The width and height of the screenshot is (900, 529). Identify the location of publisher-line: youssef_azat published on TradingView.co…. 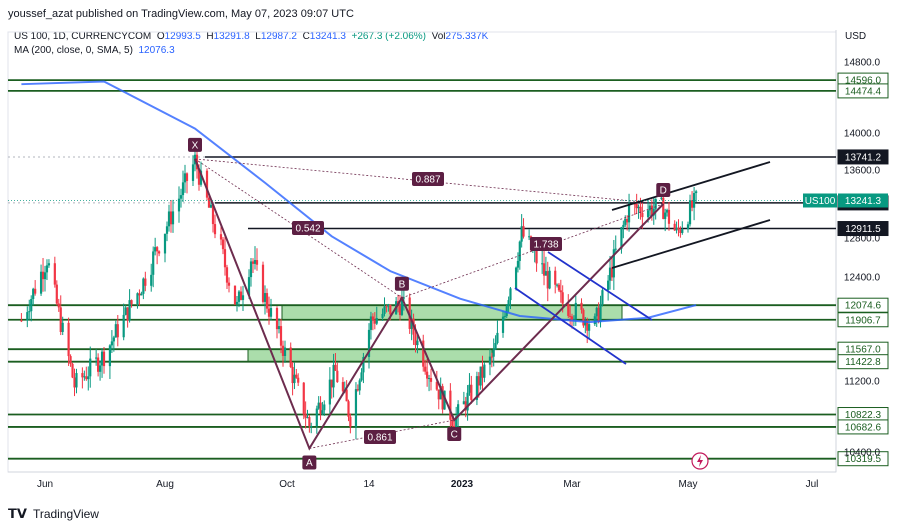
(181, 14).